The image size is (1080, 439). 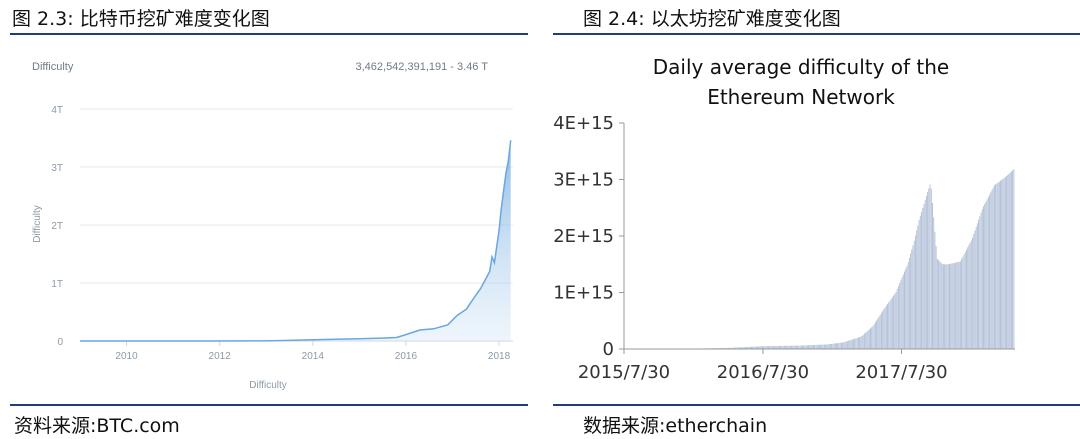 What do you see at coordinates (53, 67) in the screenshot?
I see `btc-chart-title: Difficulty` at bounding box center [53, 67].